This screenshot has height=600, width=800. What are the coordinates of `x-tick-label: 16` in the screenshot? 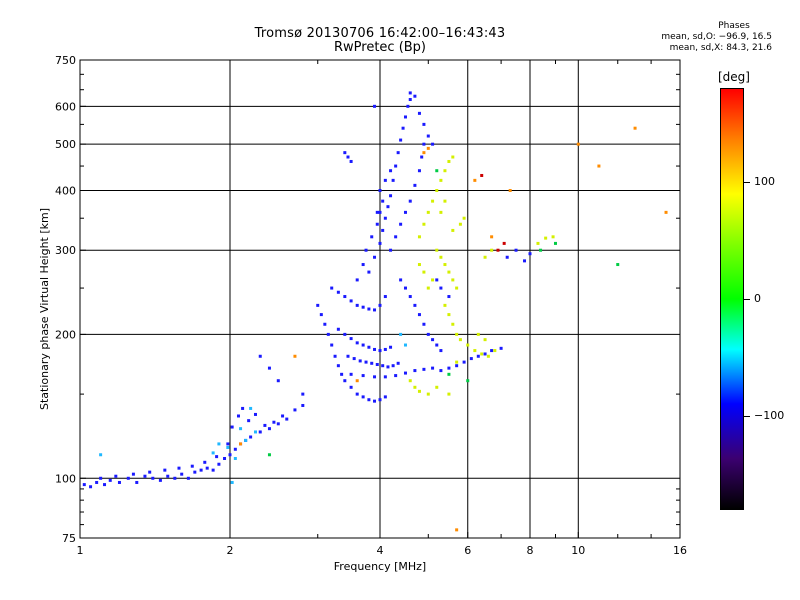 It's located at (680, 550).